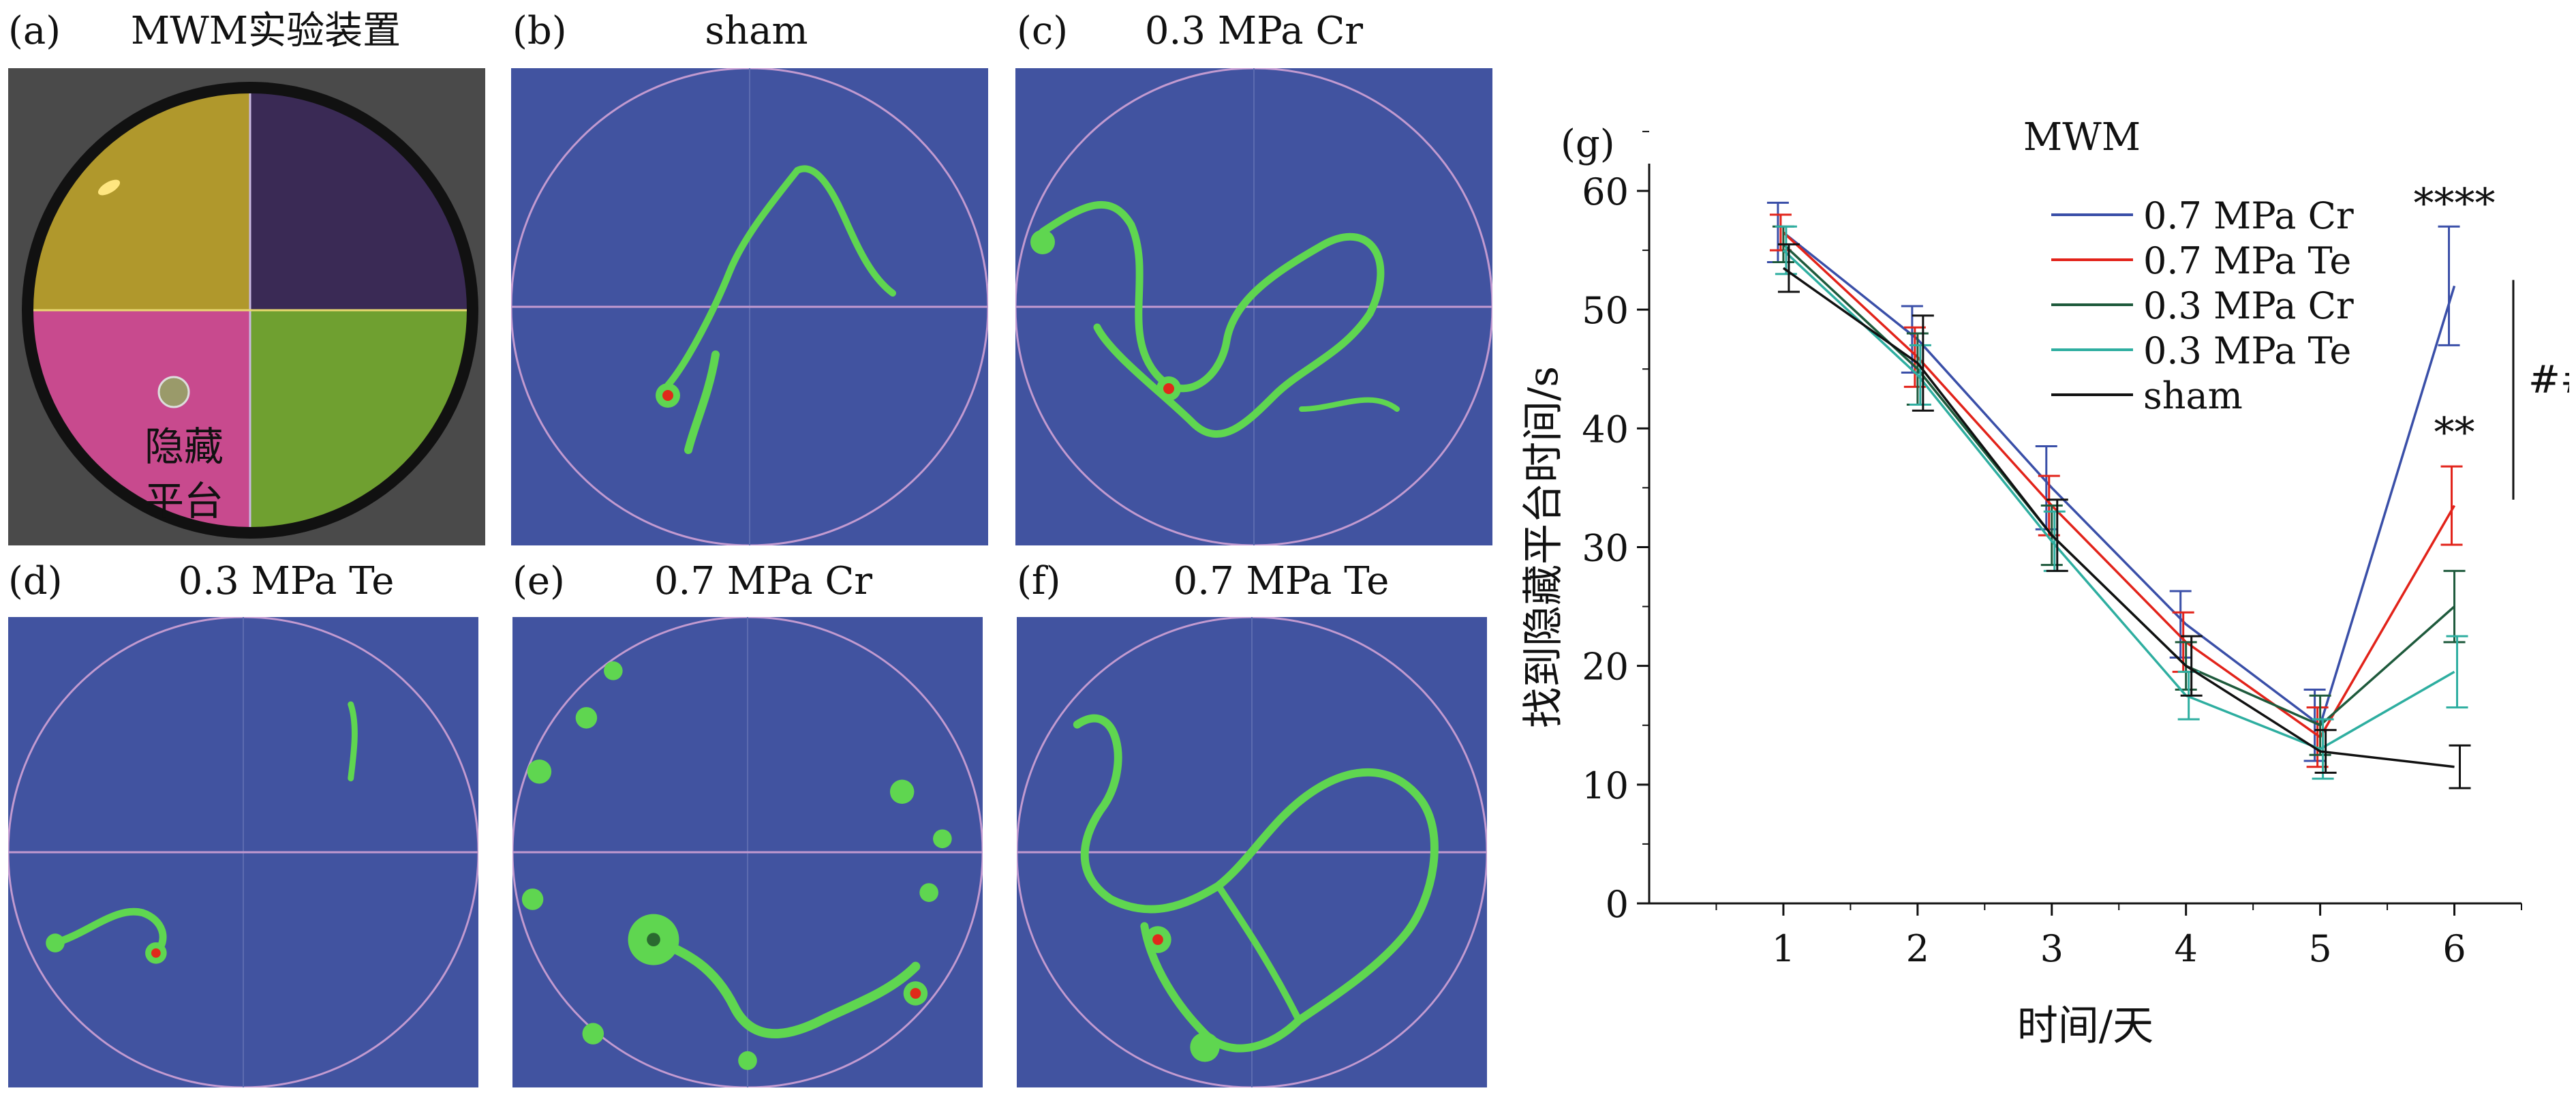  I want to click on heatmap-0-3-mpa-cr, so click(1253, 306).